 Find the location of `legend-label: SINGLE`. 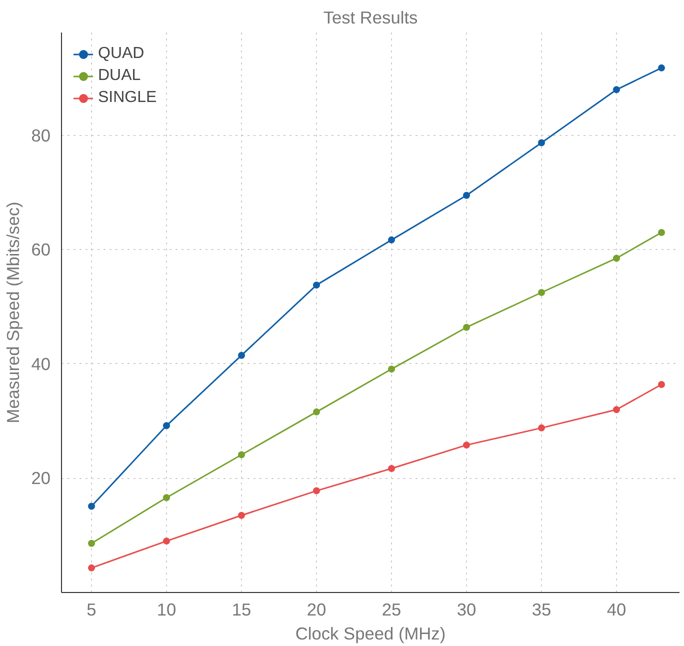

legend-label: SINGLE is located at coordinates (127, 98).